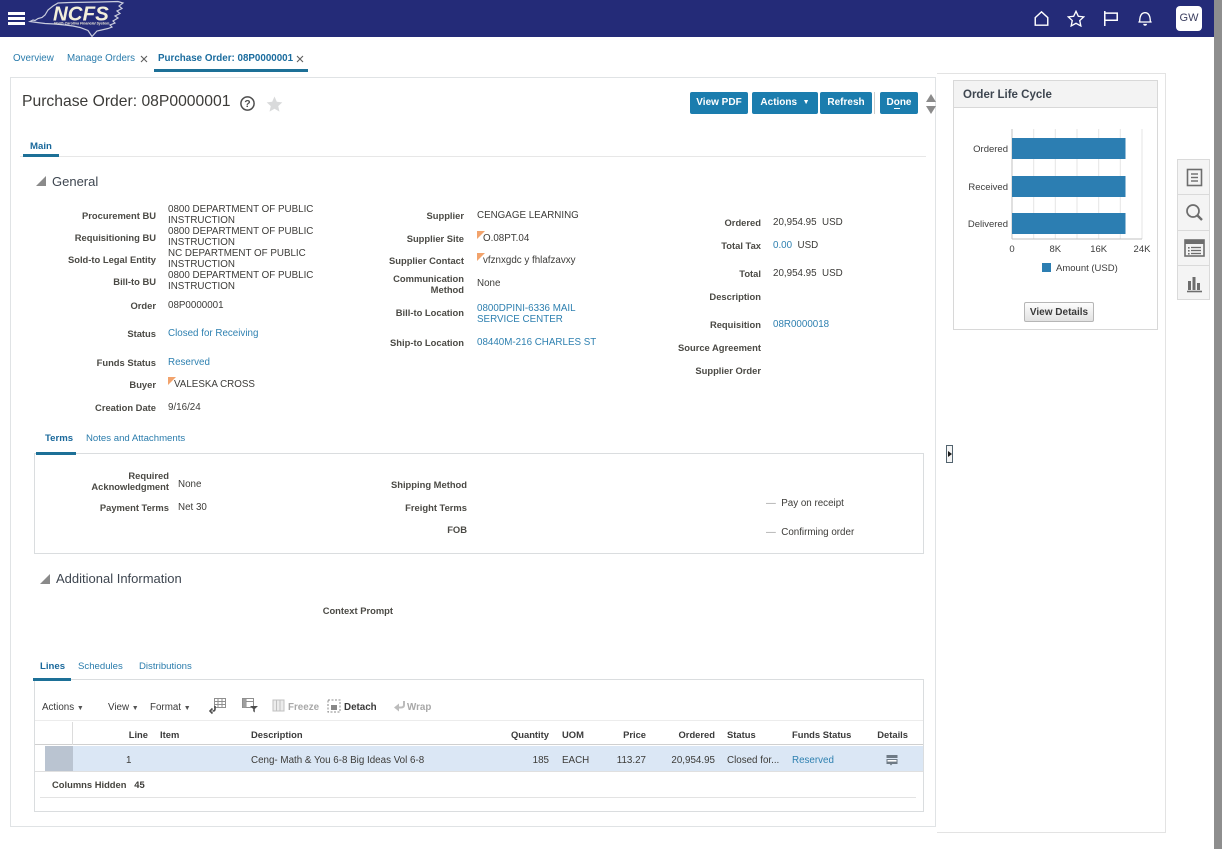  What do you see at coordinates (988, 224) in the screenshot?
I see `svg-text: Delivered` at bounding box center [988, 224].